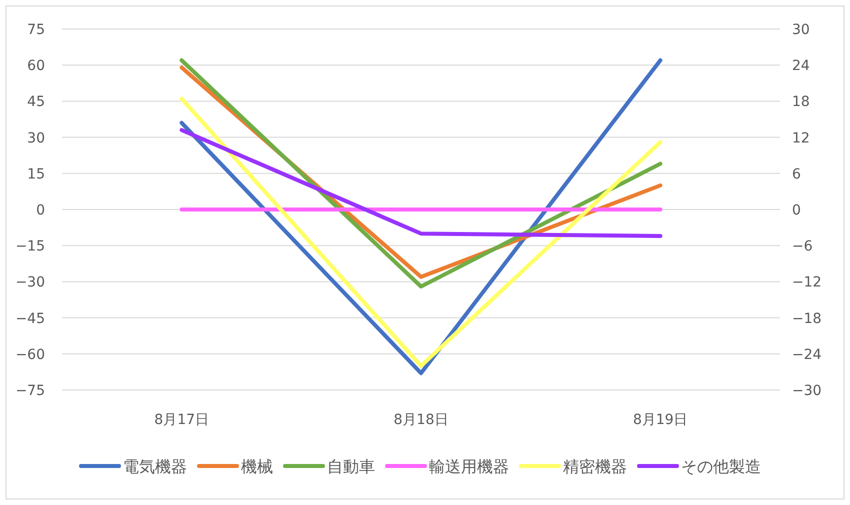 This screenshot has width=850, height=505. Describe the element at coordinates (802, 246) in the screenshot. I see `y2-tick-label: −6` at that location.